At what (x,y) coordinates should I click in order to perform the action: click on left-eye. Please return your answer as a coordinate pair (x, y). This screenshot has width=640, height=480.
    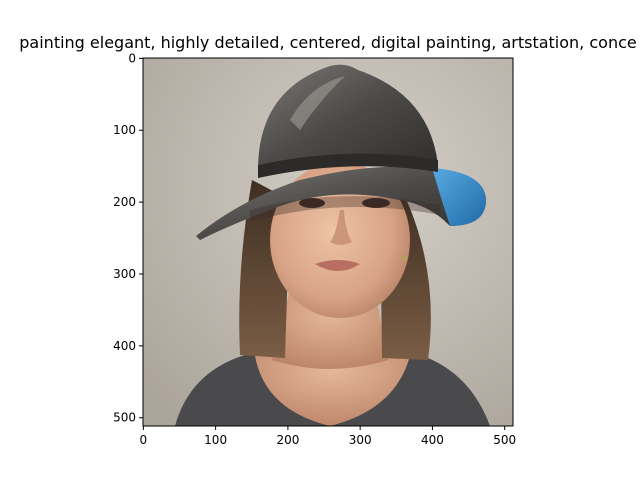
    Looking at the image, I should click on (312, 203).